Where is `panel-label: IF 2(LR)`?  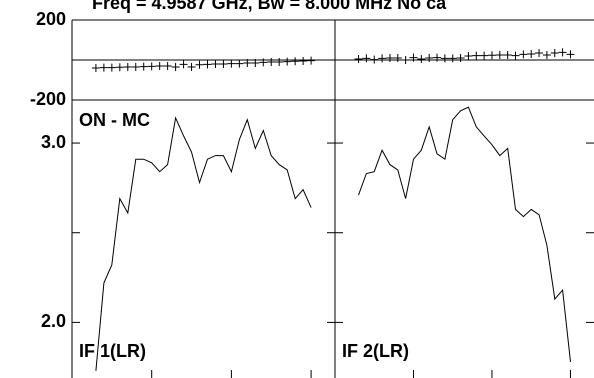
panel-label: IF 2(LR) is located at coordinates (375, 351).